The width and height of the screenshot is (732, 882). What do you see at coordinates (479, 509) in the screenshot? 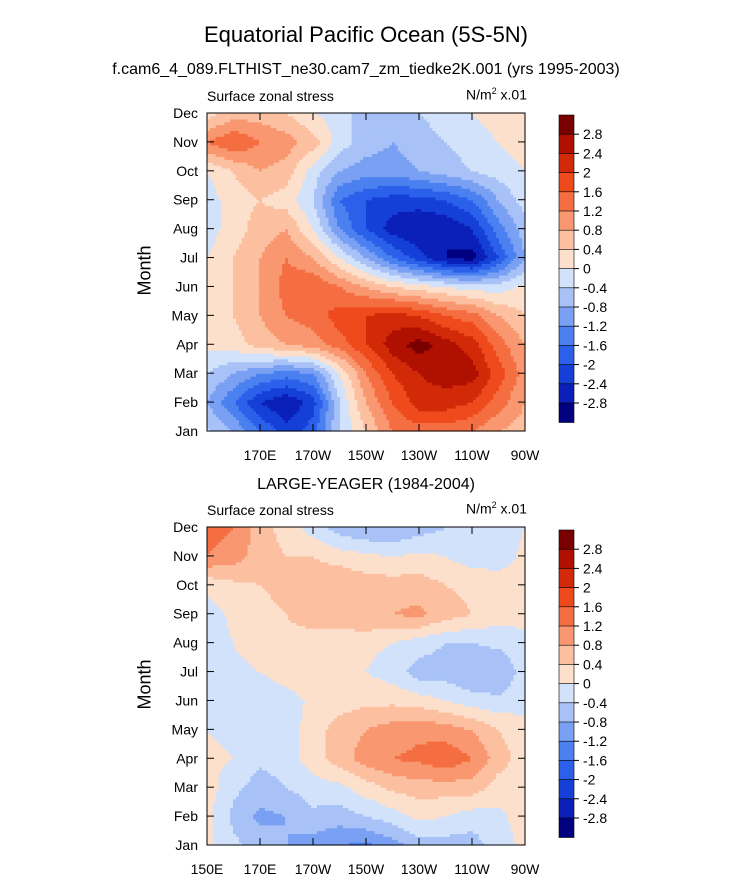
I see `panel2-unit-text: N/m` at bounding box center [479, 509].